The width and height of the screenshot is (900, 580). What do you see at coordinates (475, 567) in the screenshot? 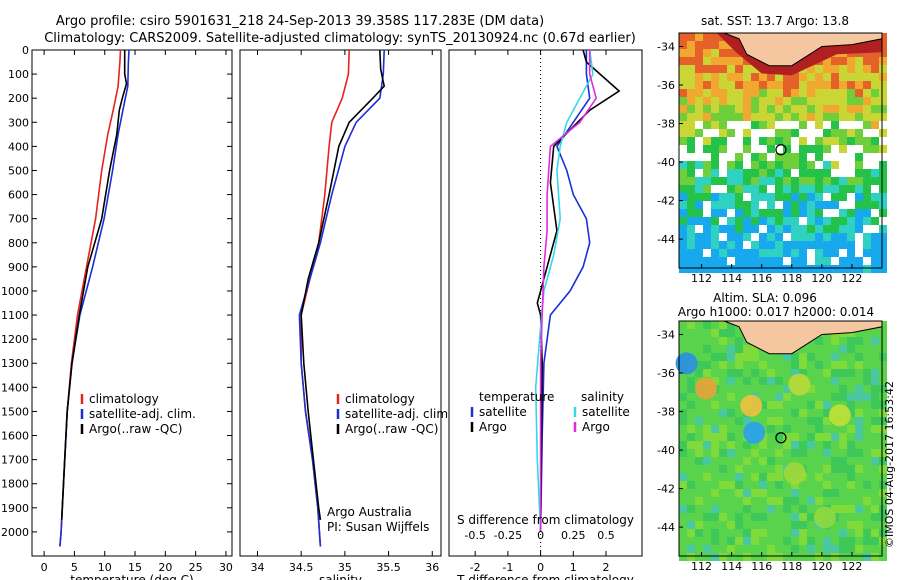
I see `x-tick-label: -2` at bounding box center [475, 567].